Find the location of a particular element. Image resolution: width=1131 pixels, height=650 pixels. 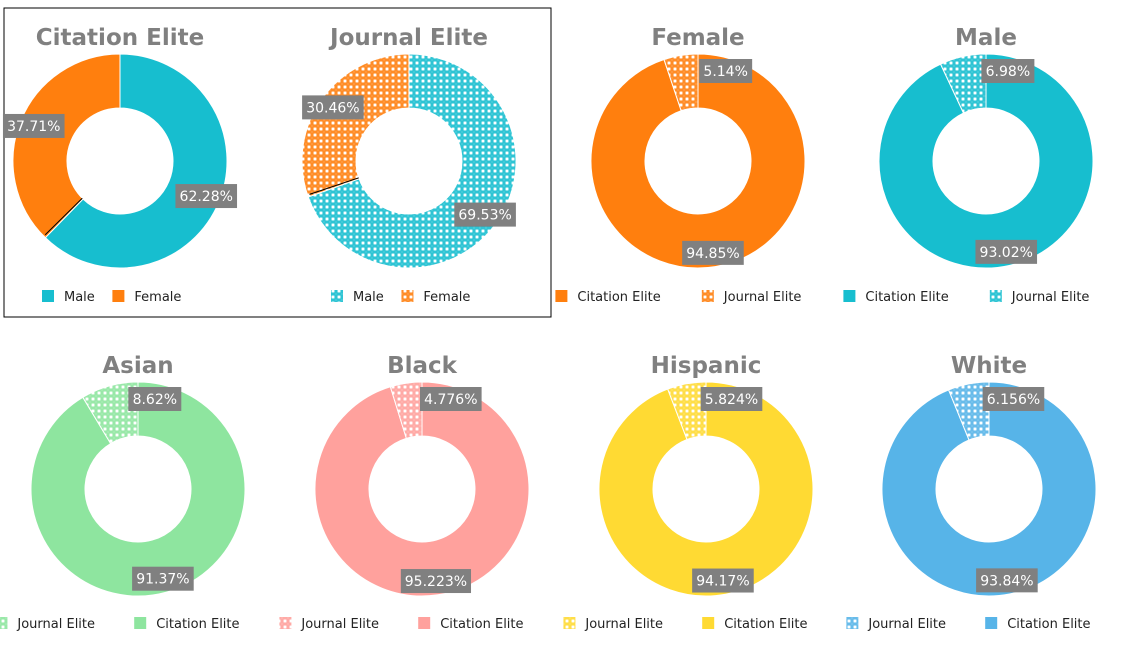

chart-hispanic-slice-citation-elite is located at coordinates (706, 489).